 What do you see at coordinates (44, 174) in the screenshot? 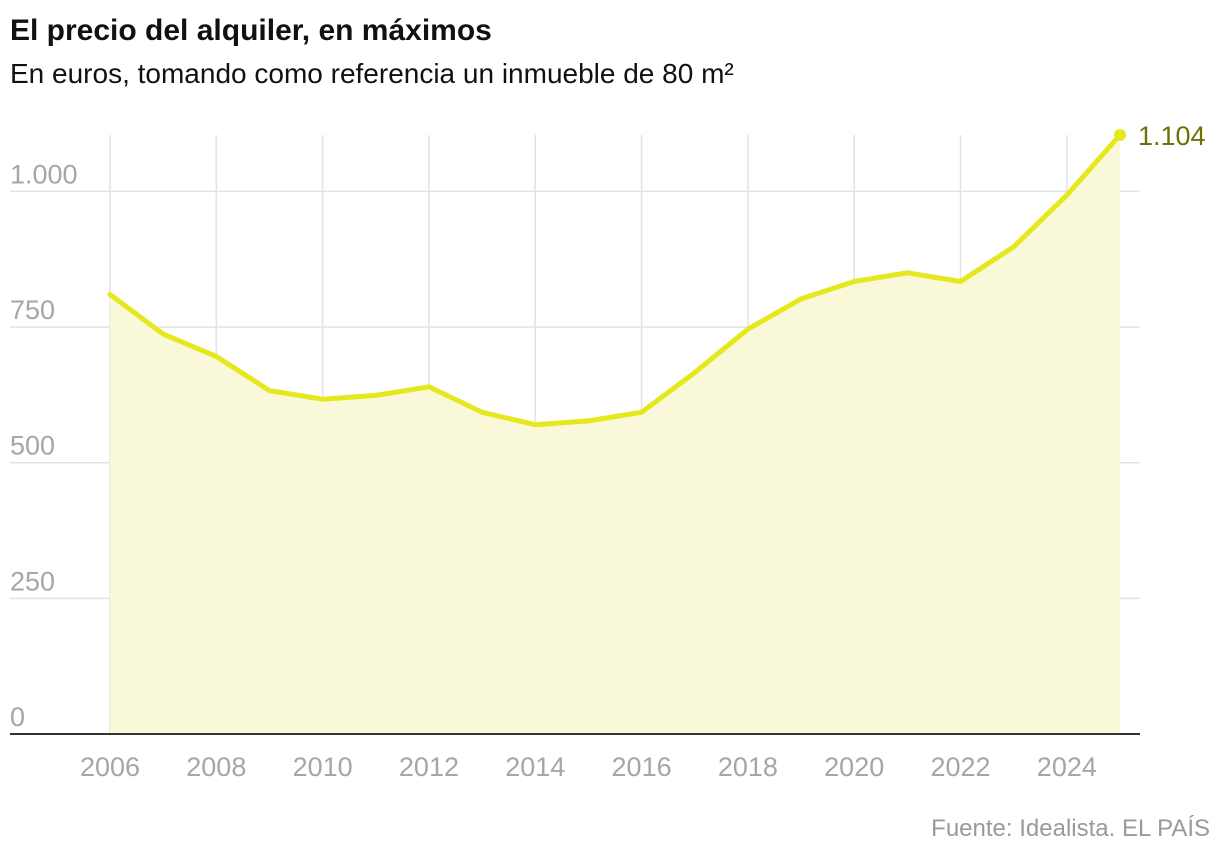
I see `y-tick-label: 1.000` at bounding box center [44, 174].